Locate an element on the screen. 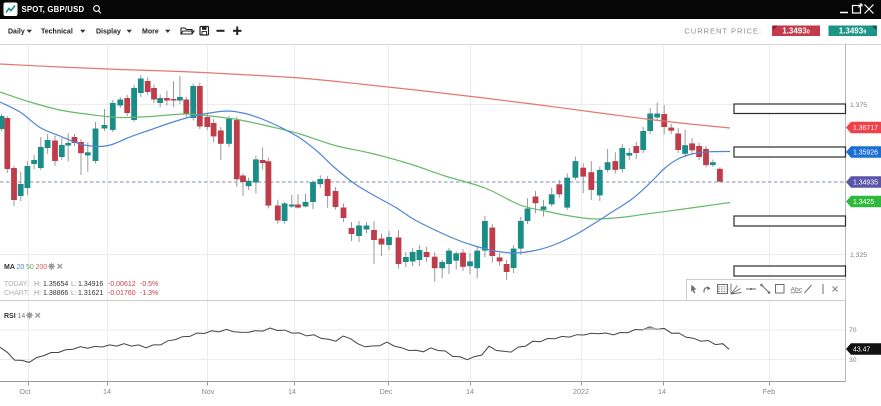  svg-text: Display is located at coordinates (108, 32).